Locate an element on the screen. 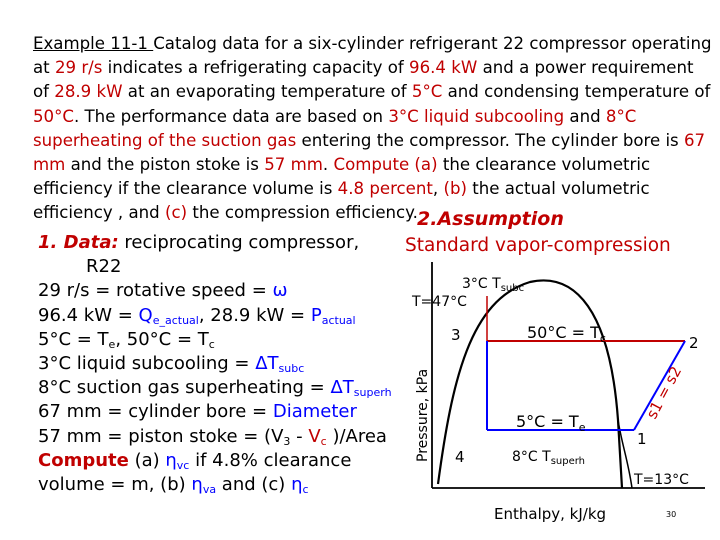 Image resolution: width=720 pixels, height=540 pixels. tc-label: 50°C = Tc is located at coordinates (566, 334).